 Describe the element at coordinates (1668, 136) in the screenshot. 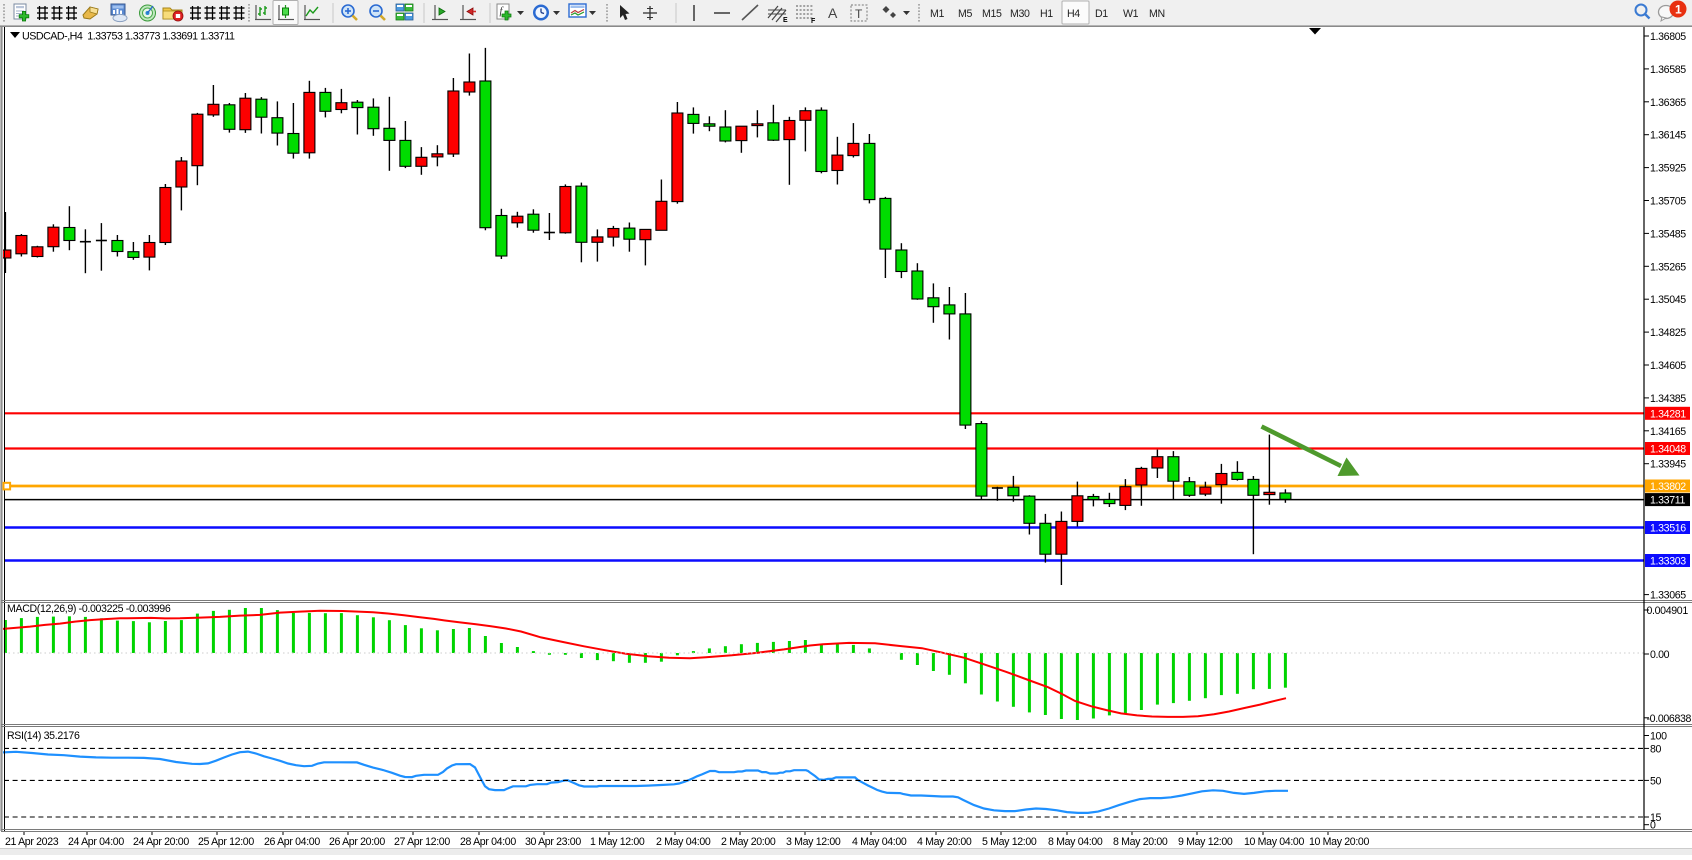

I see `svg-text: 1.36145` at that location.